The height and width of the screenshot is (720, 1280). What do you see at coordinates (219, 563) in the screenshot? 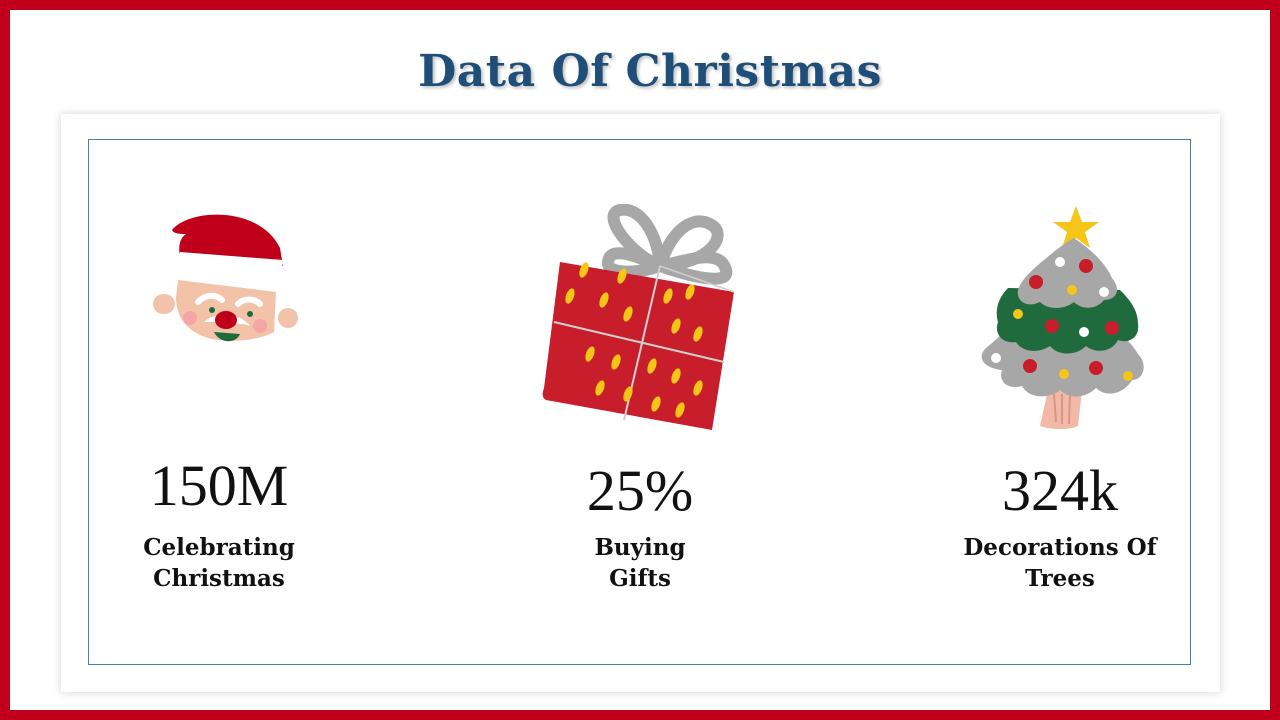
I see `stat-label: Celebrating Christmas` at bounding box center [219, 563].